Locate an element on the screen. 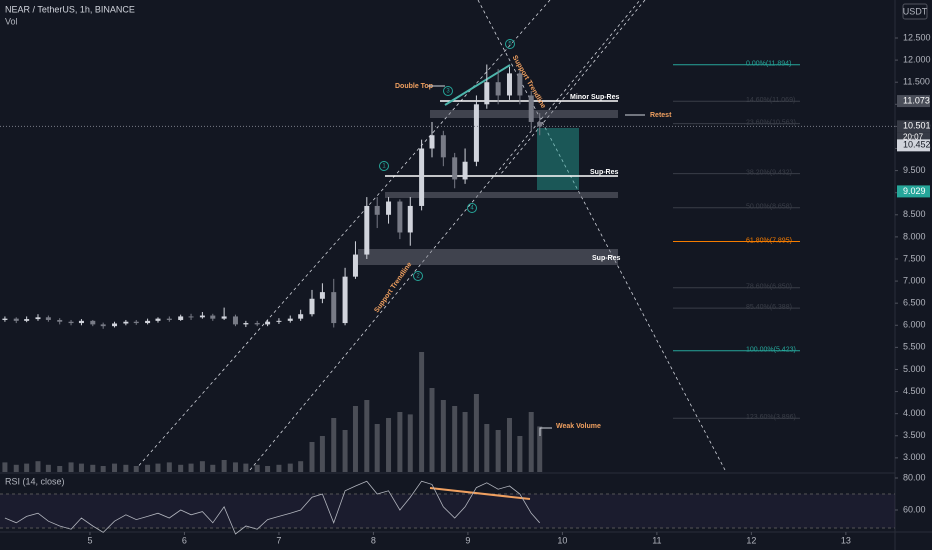  annotation: Retest is located at coordinates (661, 115).